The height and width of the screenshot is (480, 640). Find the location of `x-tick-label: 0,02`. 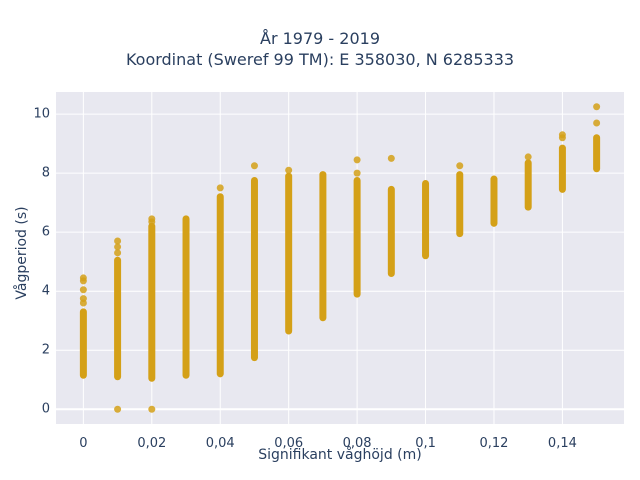

x-tick-label: 0,02 is located at coordinates (151, 443).